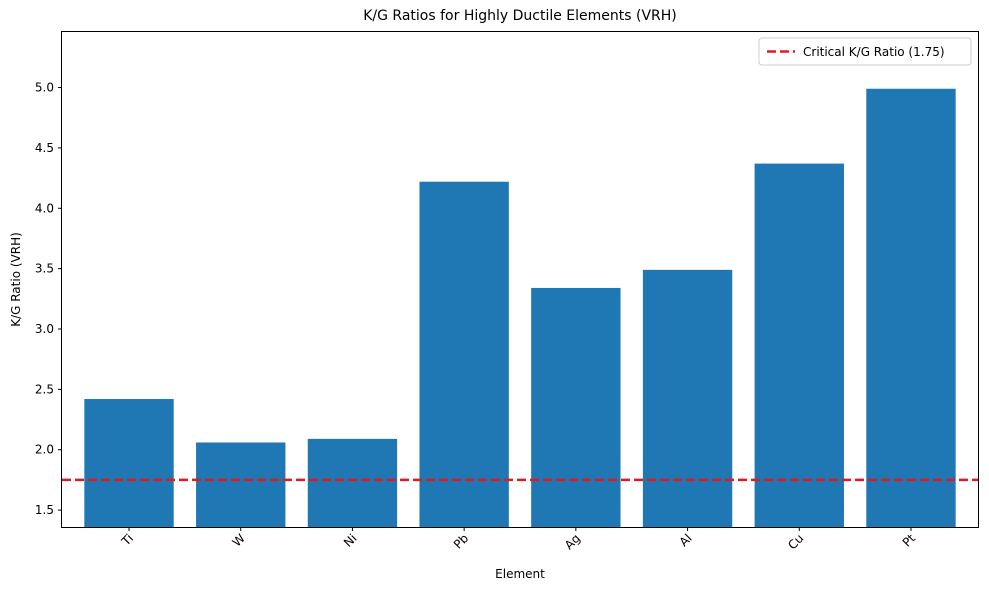  I want to click on legend-box, so click(865, 51).